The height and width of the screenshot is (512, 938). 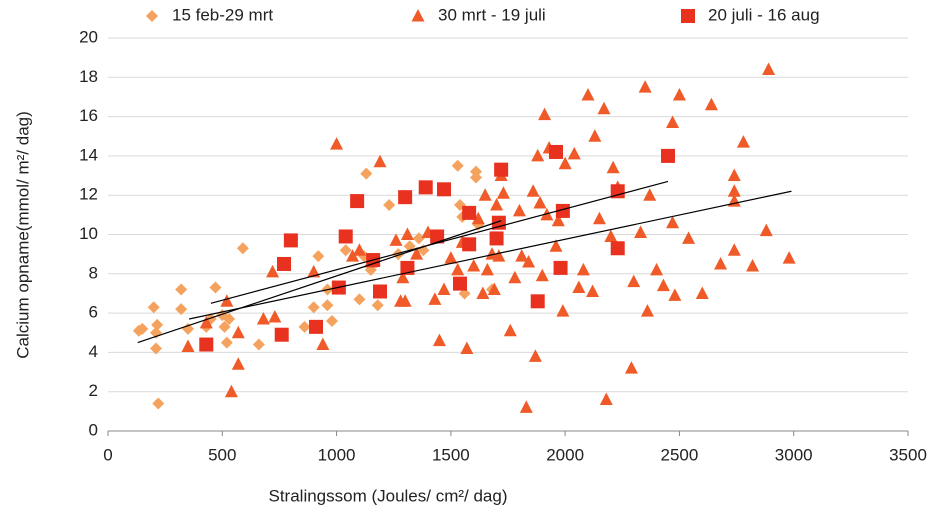 I want to click on x-tick-label: 500, so click(x=222, y=454).